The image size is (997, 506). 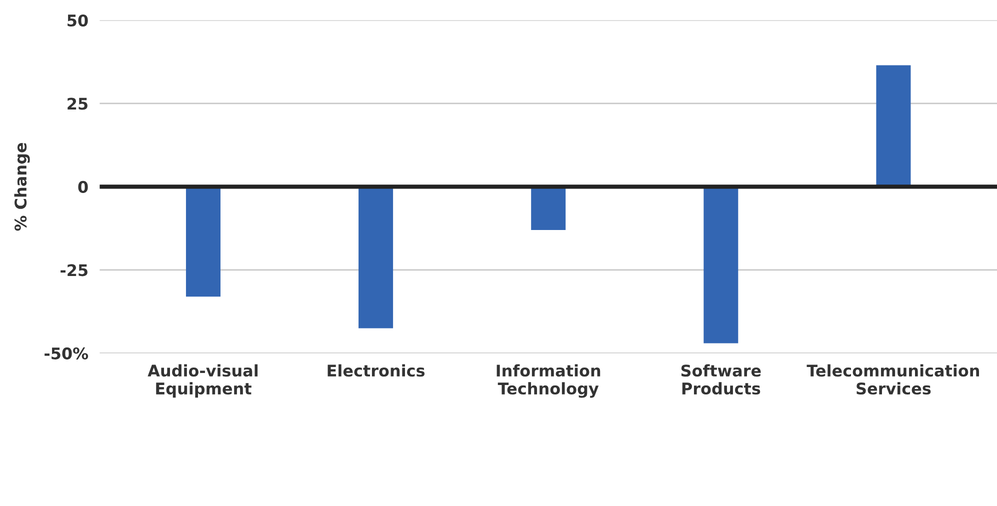 I want to click on x-tick-label: Telecommunication Services, so click(x=892, y=379).